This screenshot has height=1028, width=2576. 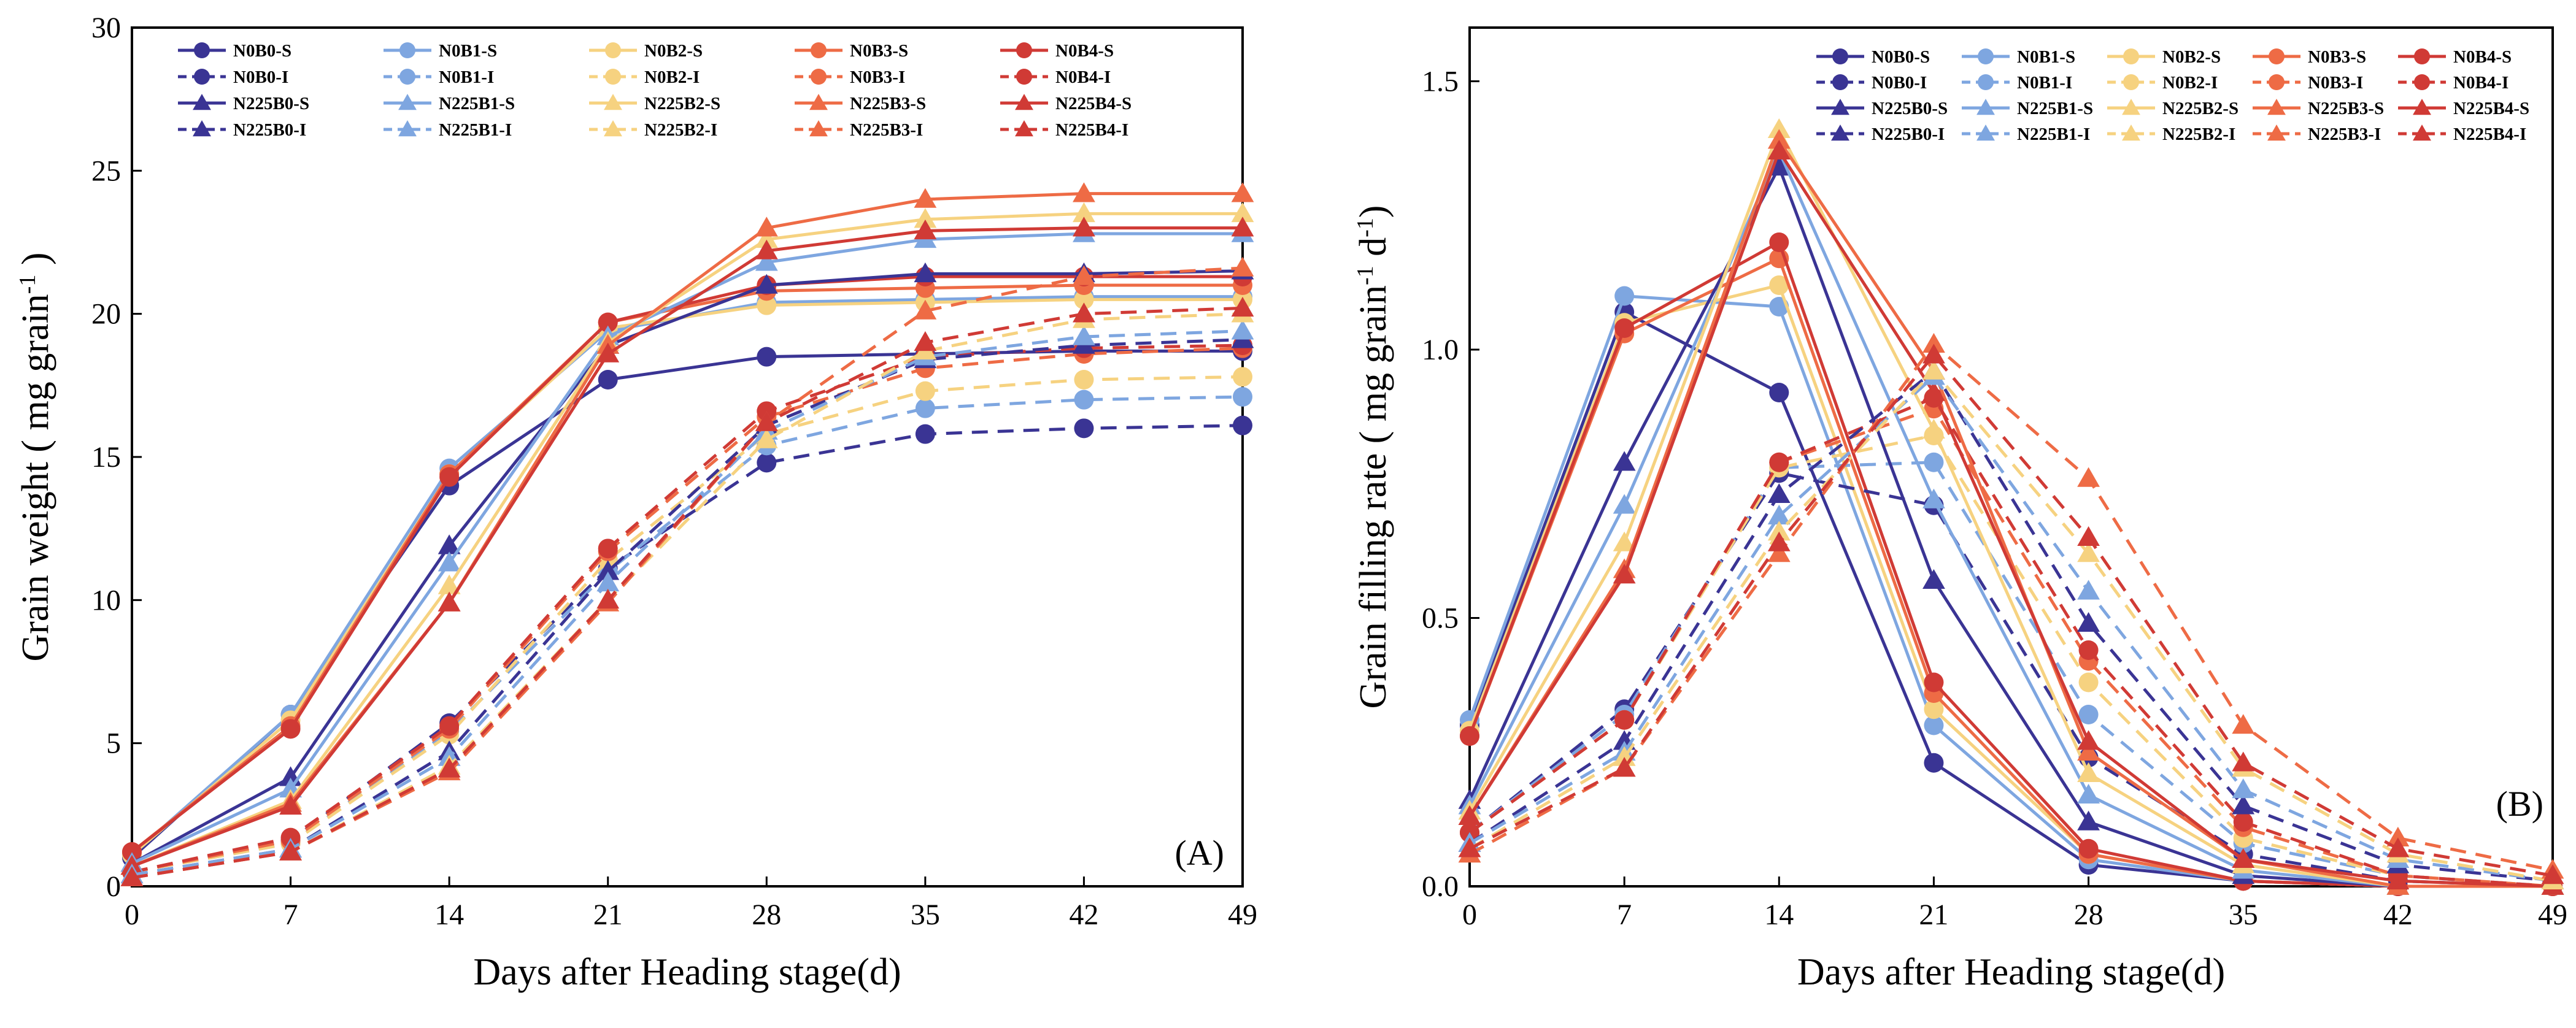 What do you see at coordinates (2519, 804) in the screenshot?
I see `panel-label: (B)` at bounding box center [2519, 804].